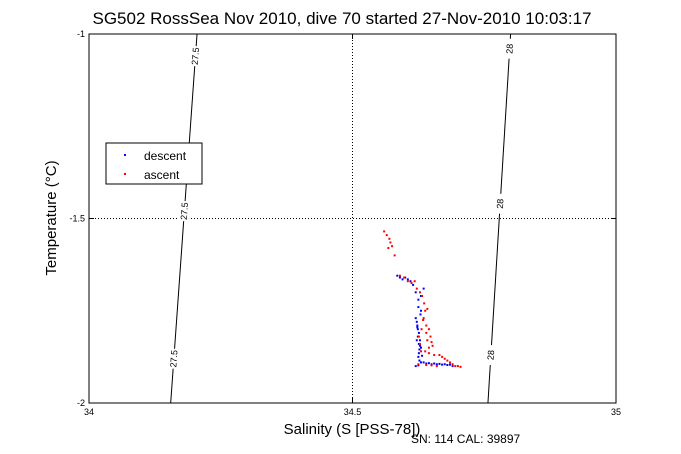 The height and width of the screenshot is (454, 681). What do you see at coordinates (162, 175) in the screenshot?
I see `legend-label-ascent: ascent` at bounding box center [162, 175].